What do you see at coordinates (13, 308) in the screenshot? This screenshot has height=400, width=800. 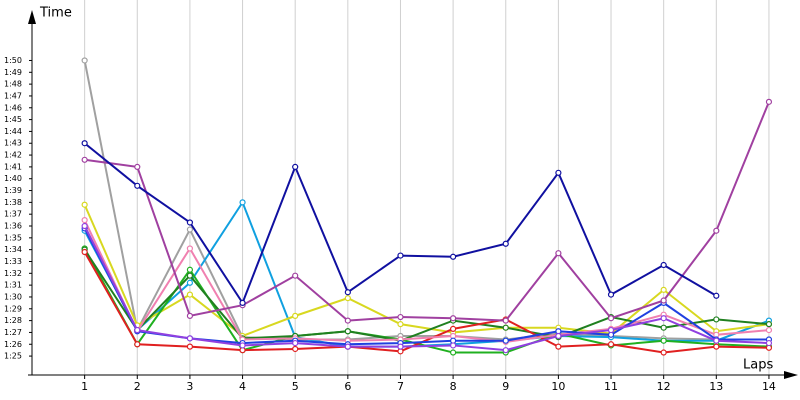 I see `y-tick-label: 1:29` at bounding box center [13, 308].